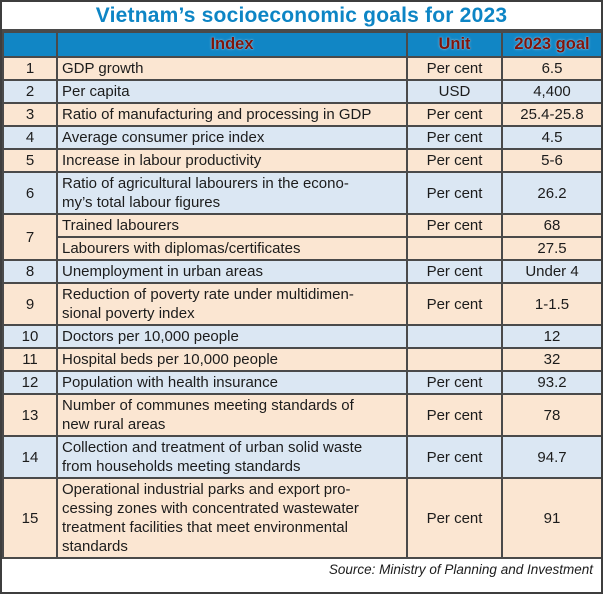  I want to click on table-row: 10 Doctors per 10,000 people 12, so click(301, 336).